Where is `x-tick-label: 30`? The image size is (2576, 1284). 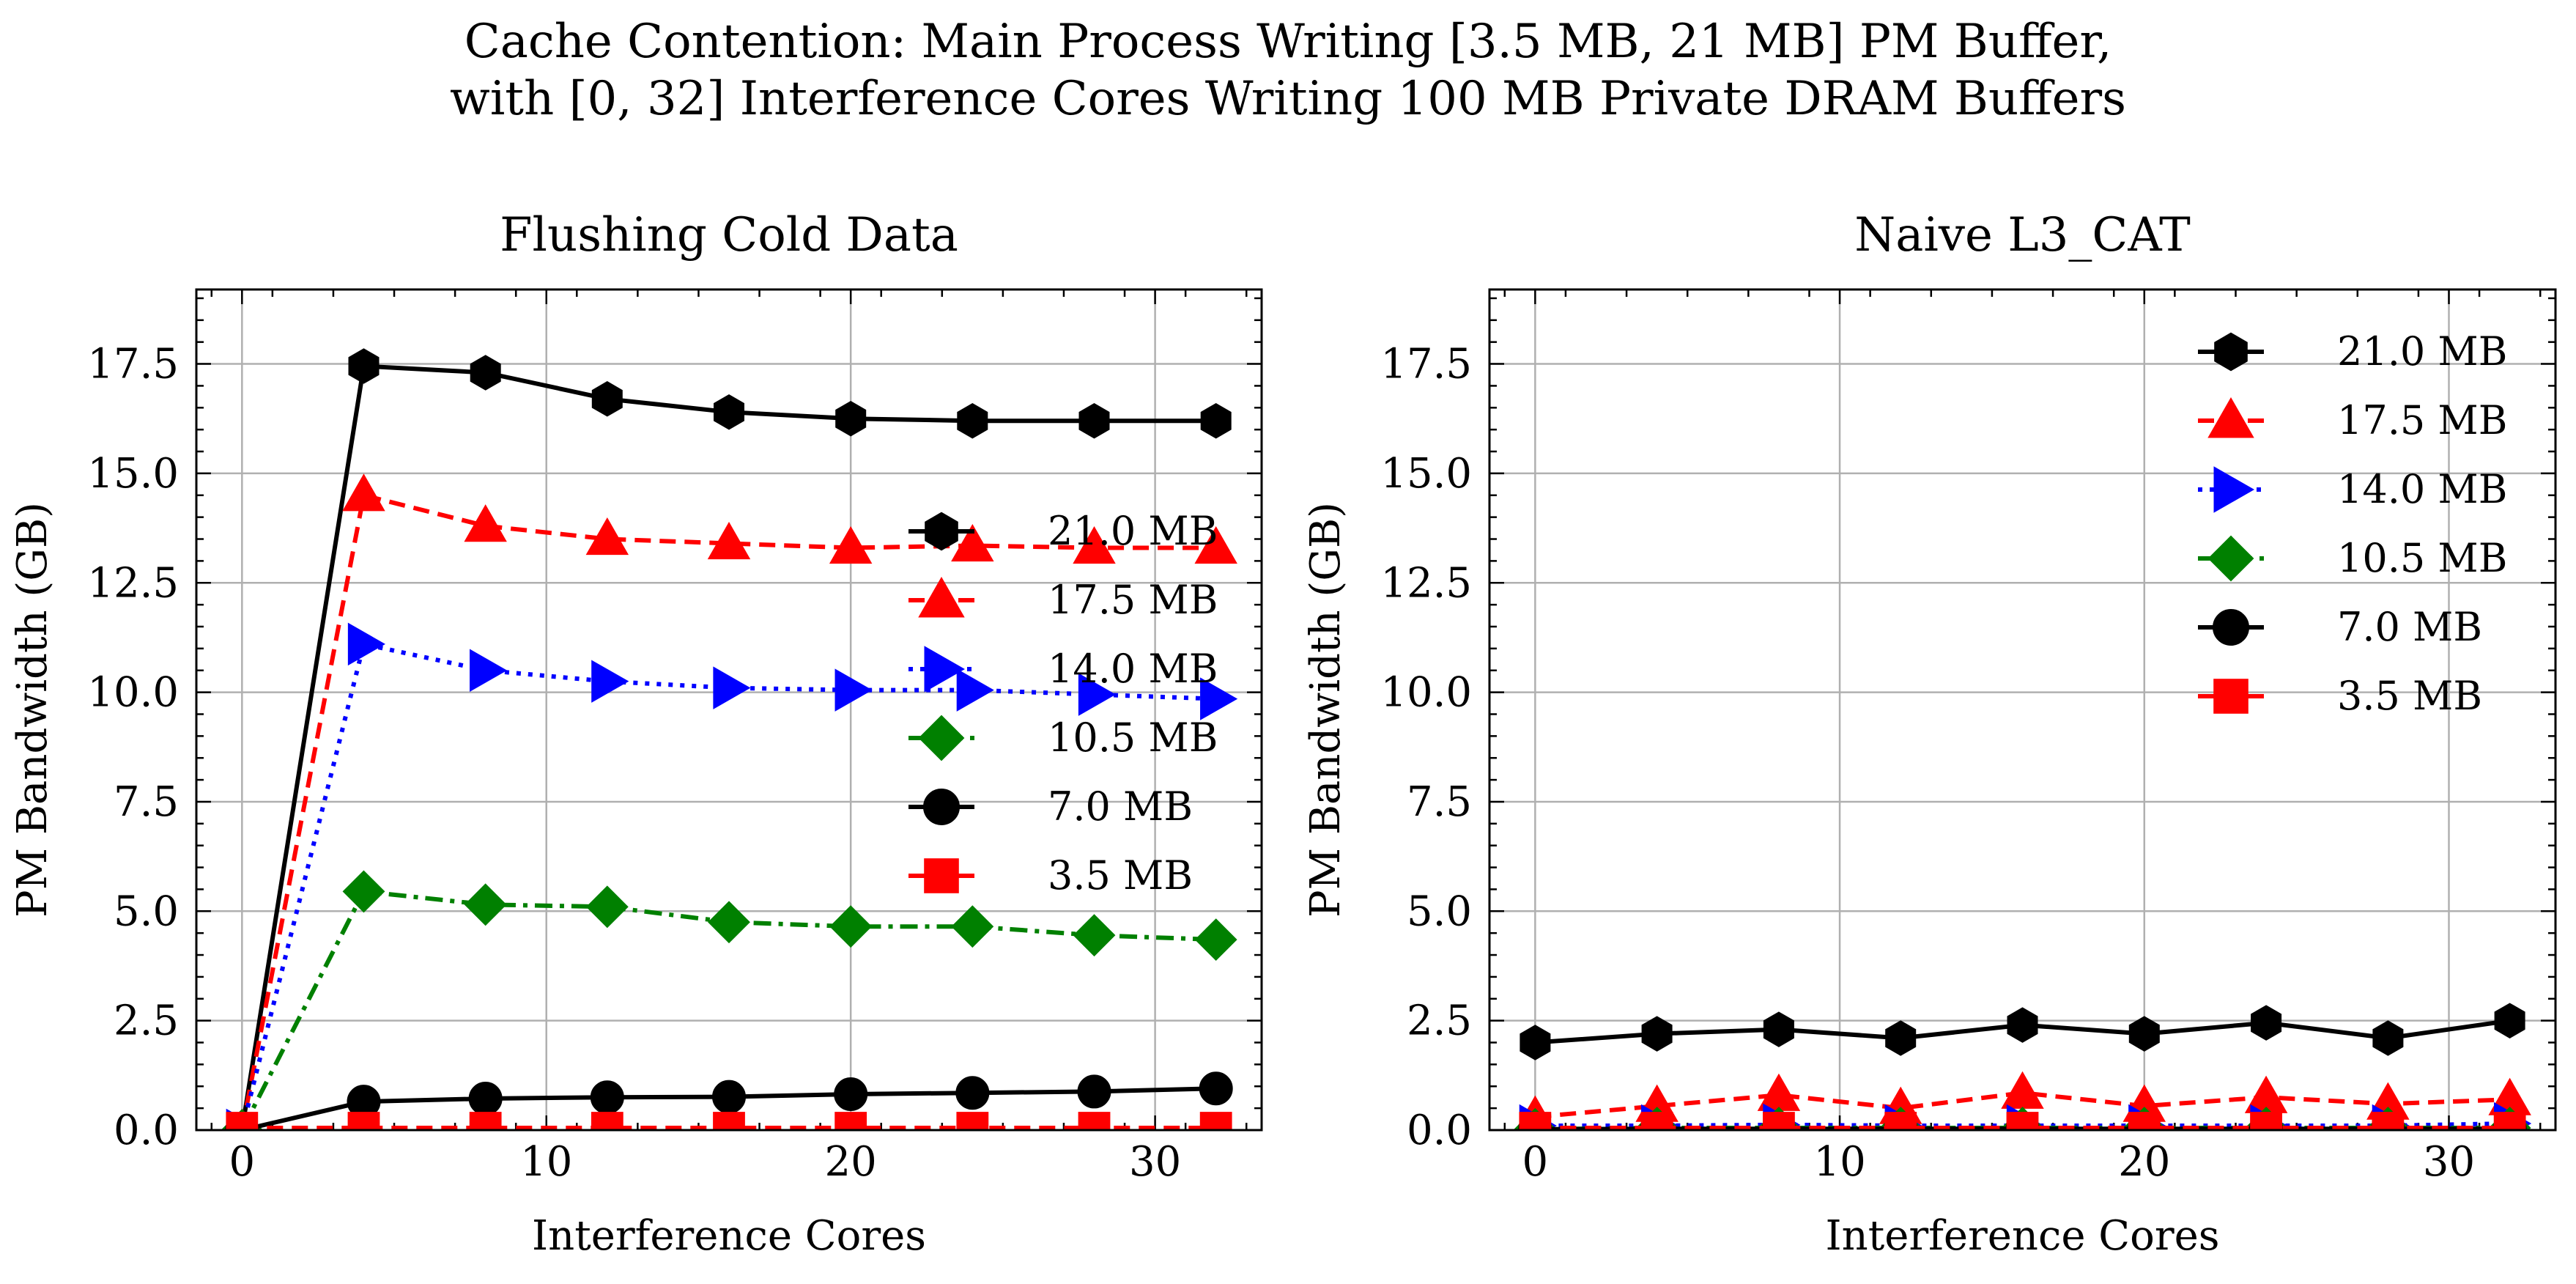 x-tick-label: 30 is located at coordinates (2449, 1162).